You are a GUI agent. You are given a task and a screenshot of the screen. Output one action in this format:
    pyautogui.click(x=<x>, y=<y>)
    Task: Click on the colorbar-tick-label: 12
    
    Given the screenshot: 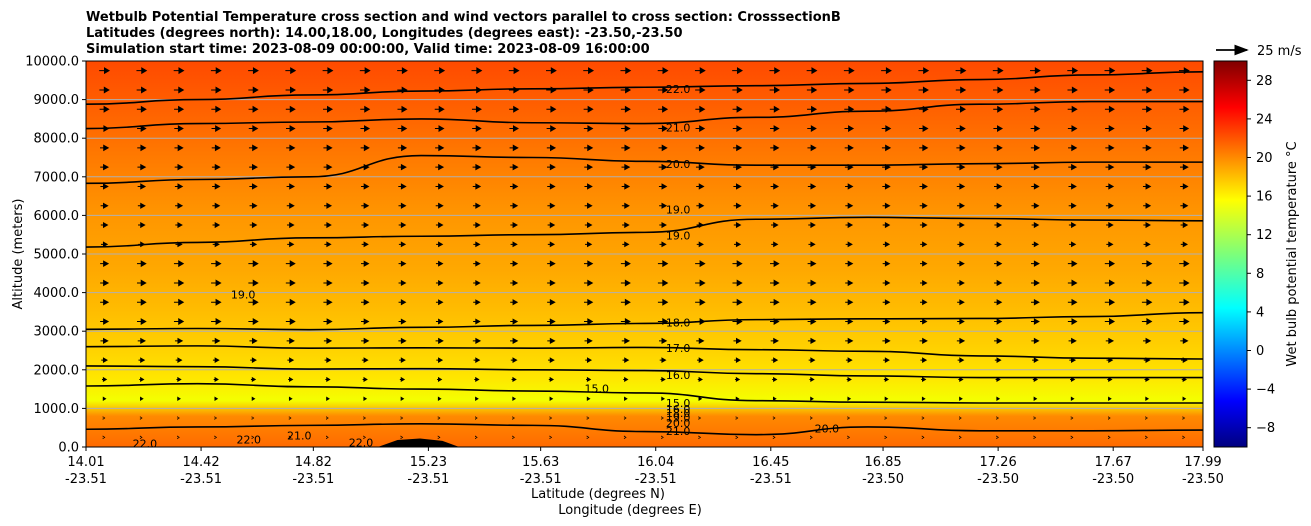 What is the action you would take?
    pyautogui.click(x=1264, y=235)
    